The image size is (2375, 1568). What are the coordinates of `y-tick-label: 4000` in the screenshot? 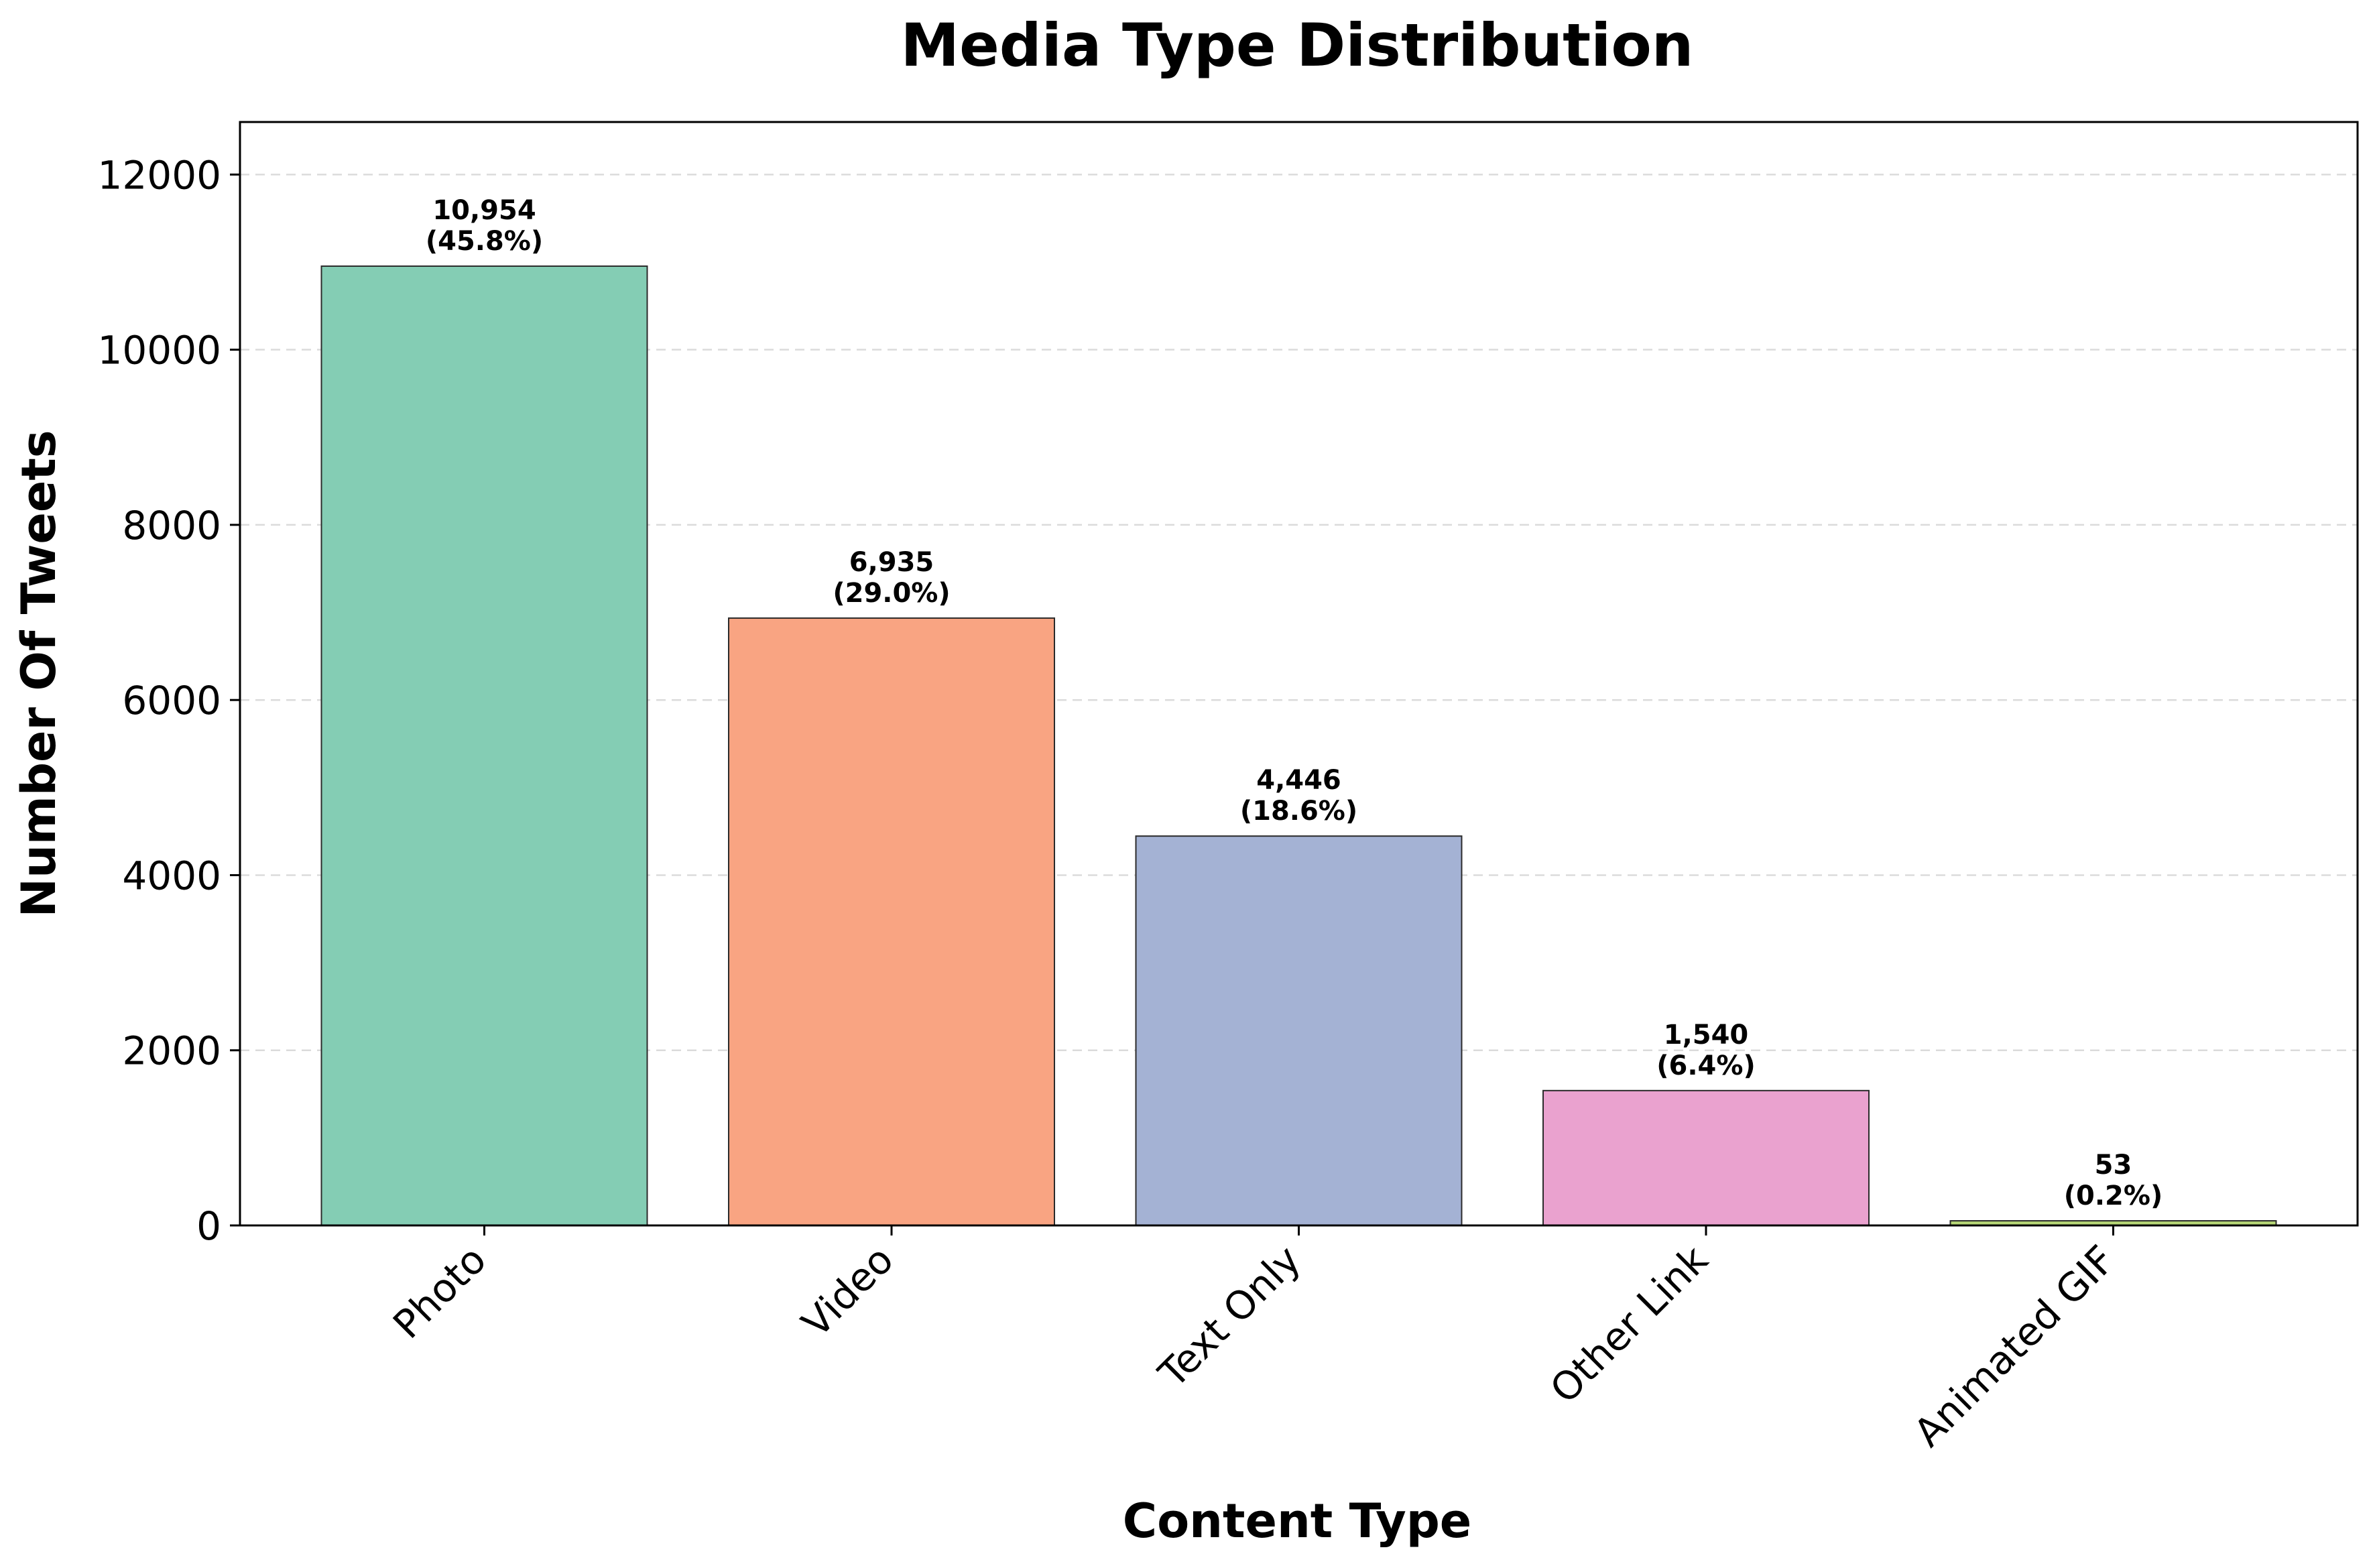 It's located at (171, 876).